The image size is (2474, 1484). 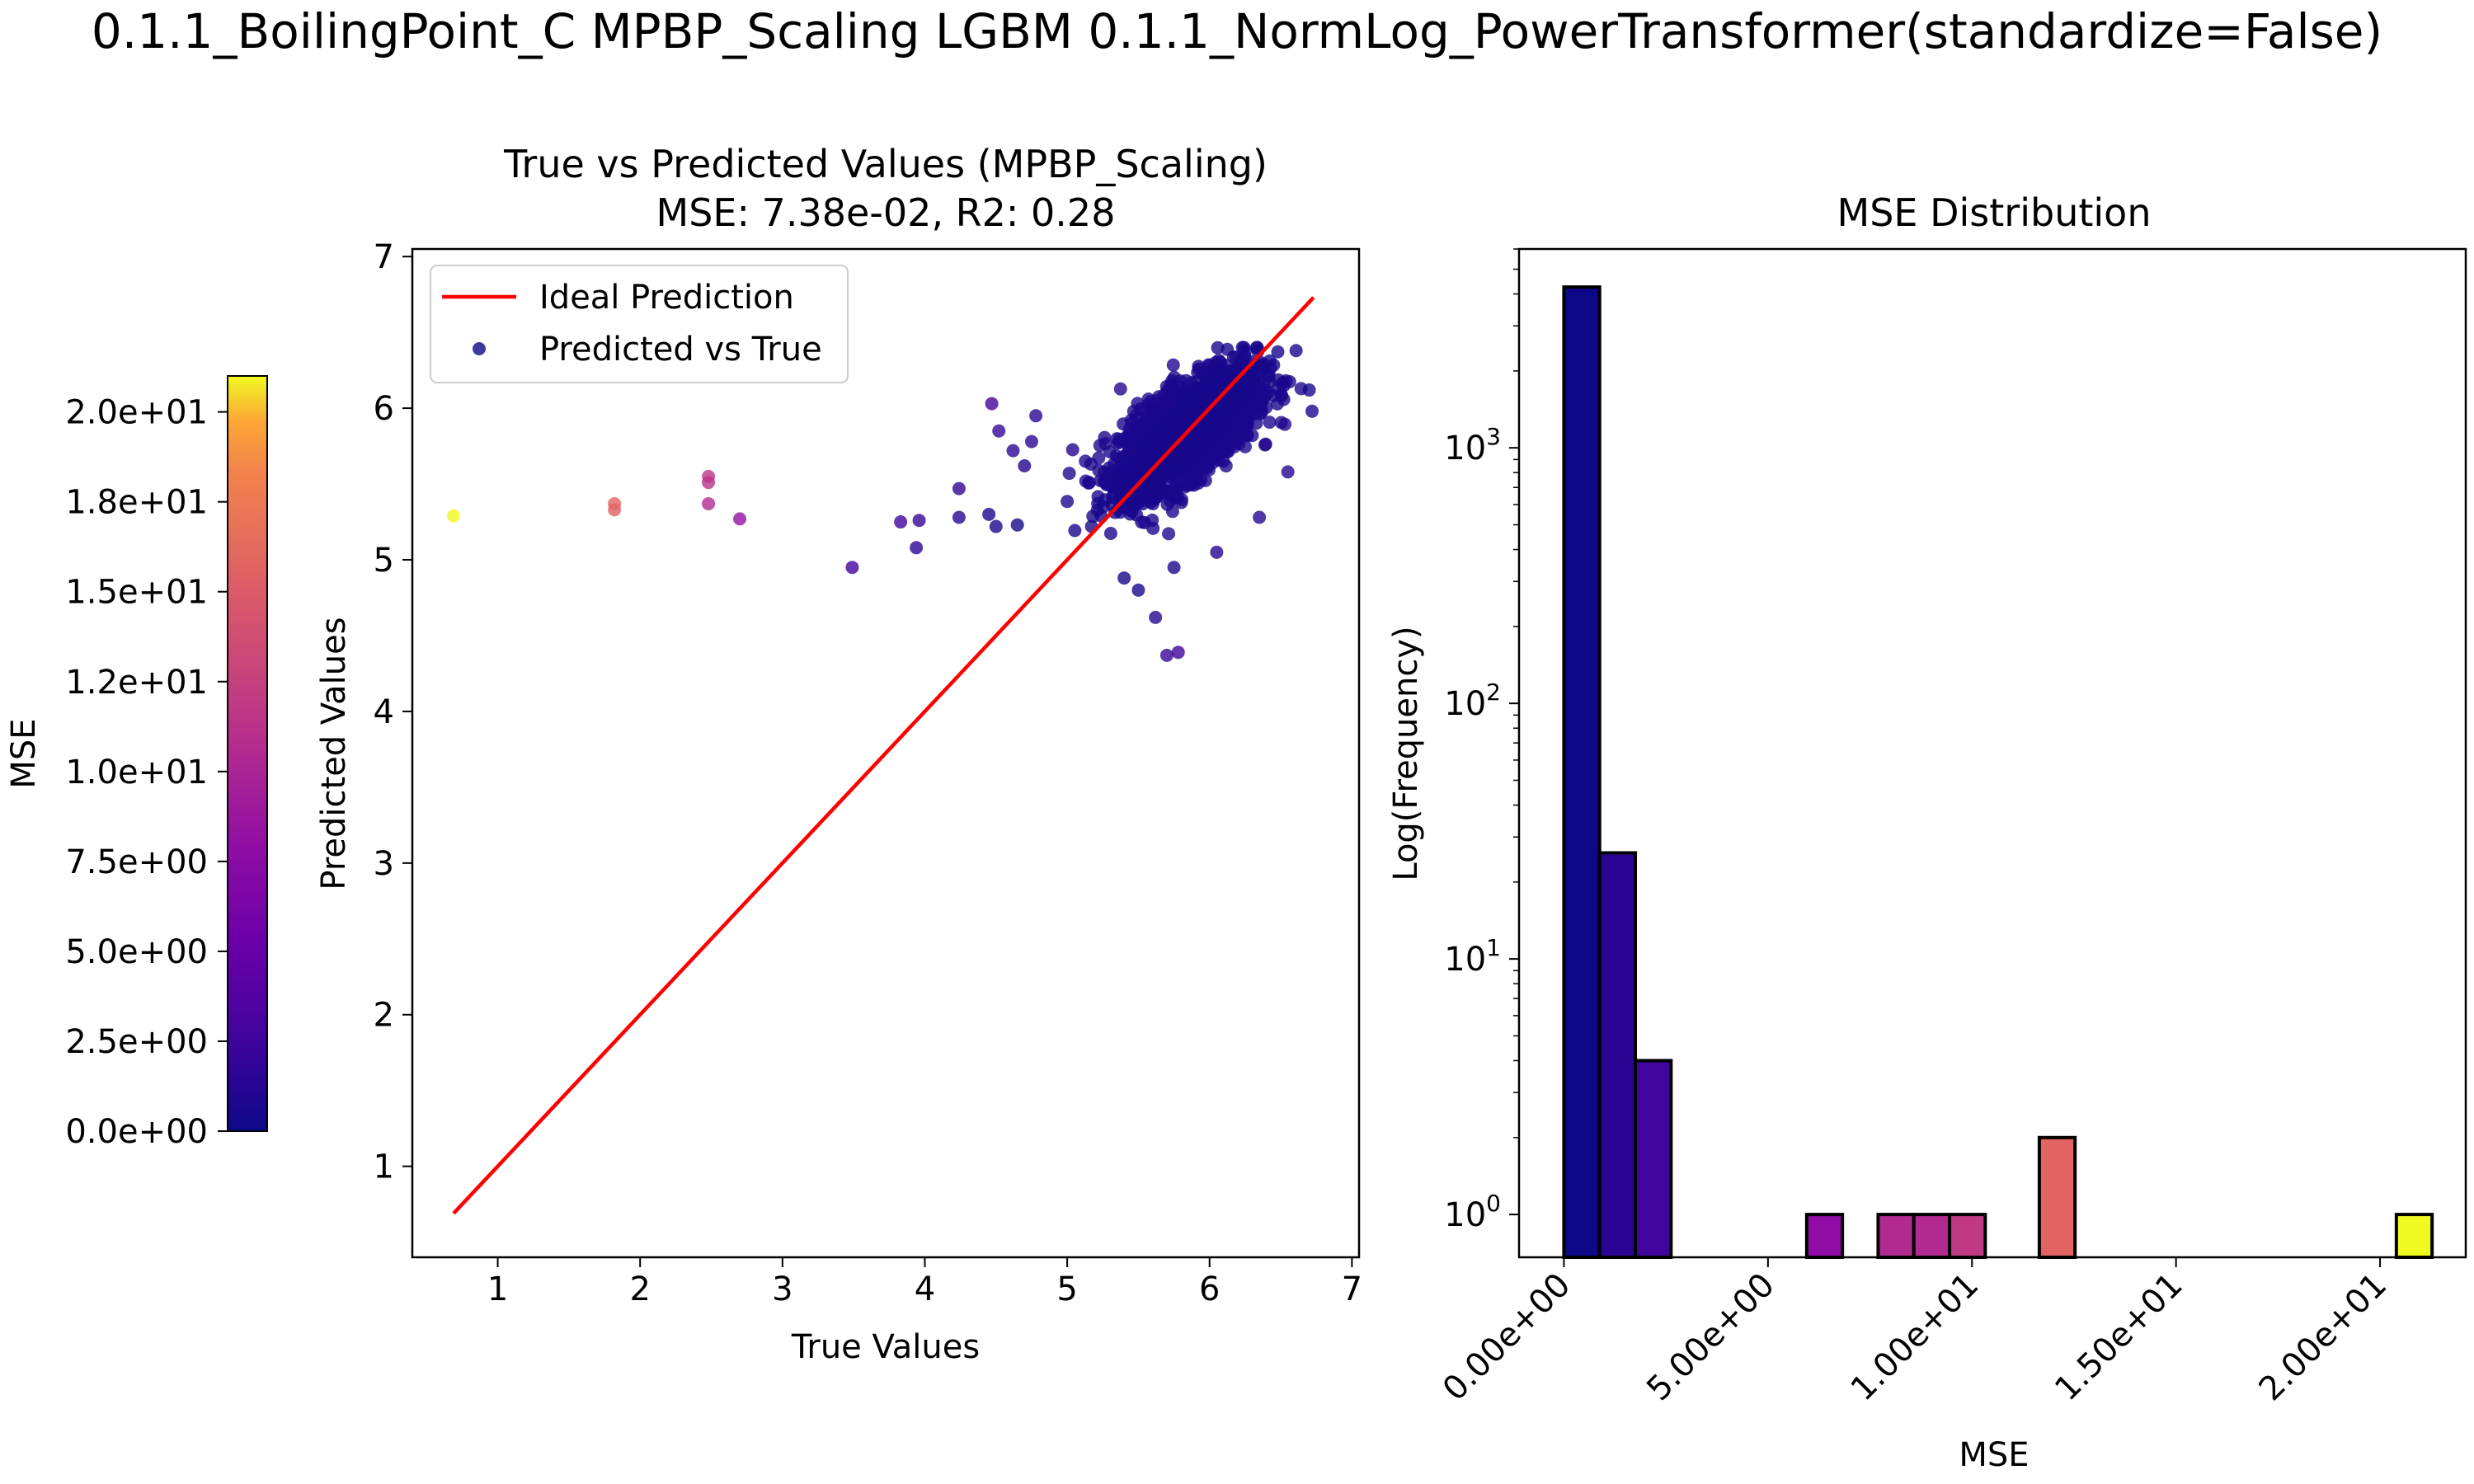 What do you see at coordinates (925, 1289) in the screenshot?
I see `scatter-x-tick-label: 4` at bounding box center [925, 1289].